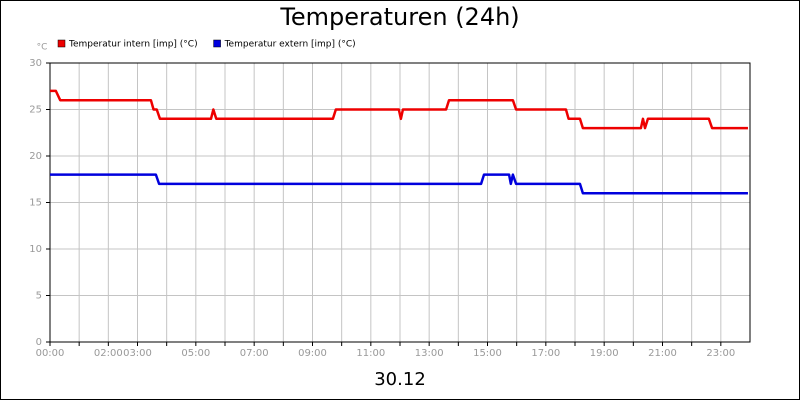  Describe the element at coordinates (195, 353) in the screenshot. I see `x-tick-label: 05:00` at that location.